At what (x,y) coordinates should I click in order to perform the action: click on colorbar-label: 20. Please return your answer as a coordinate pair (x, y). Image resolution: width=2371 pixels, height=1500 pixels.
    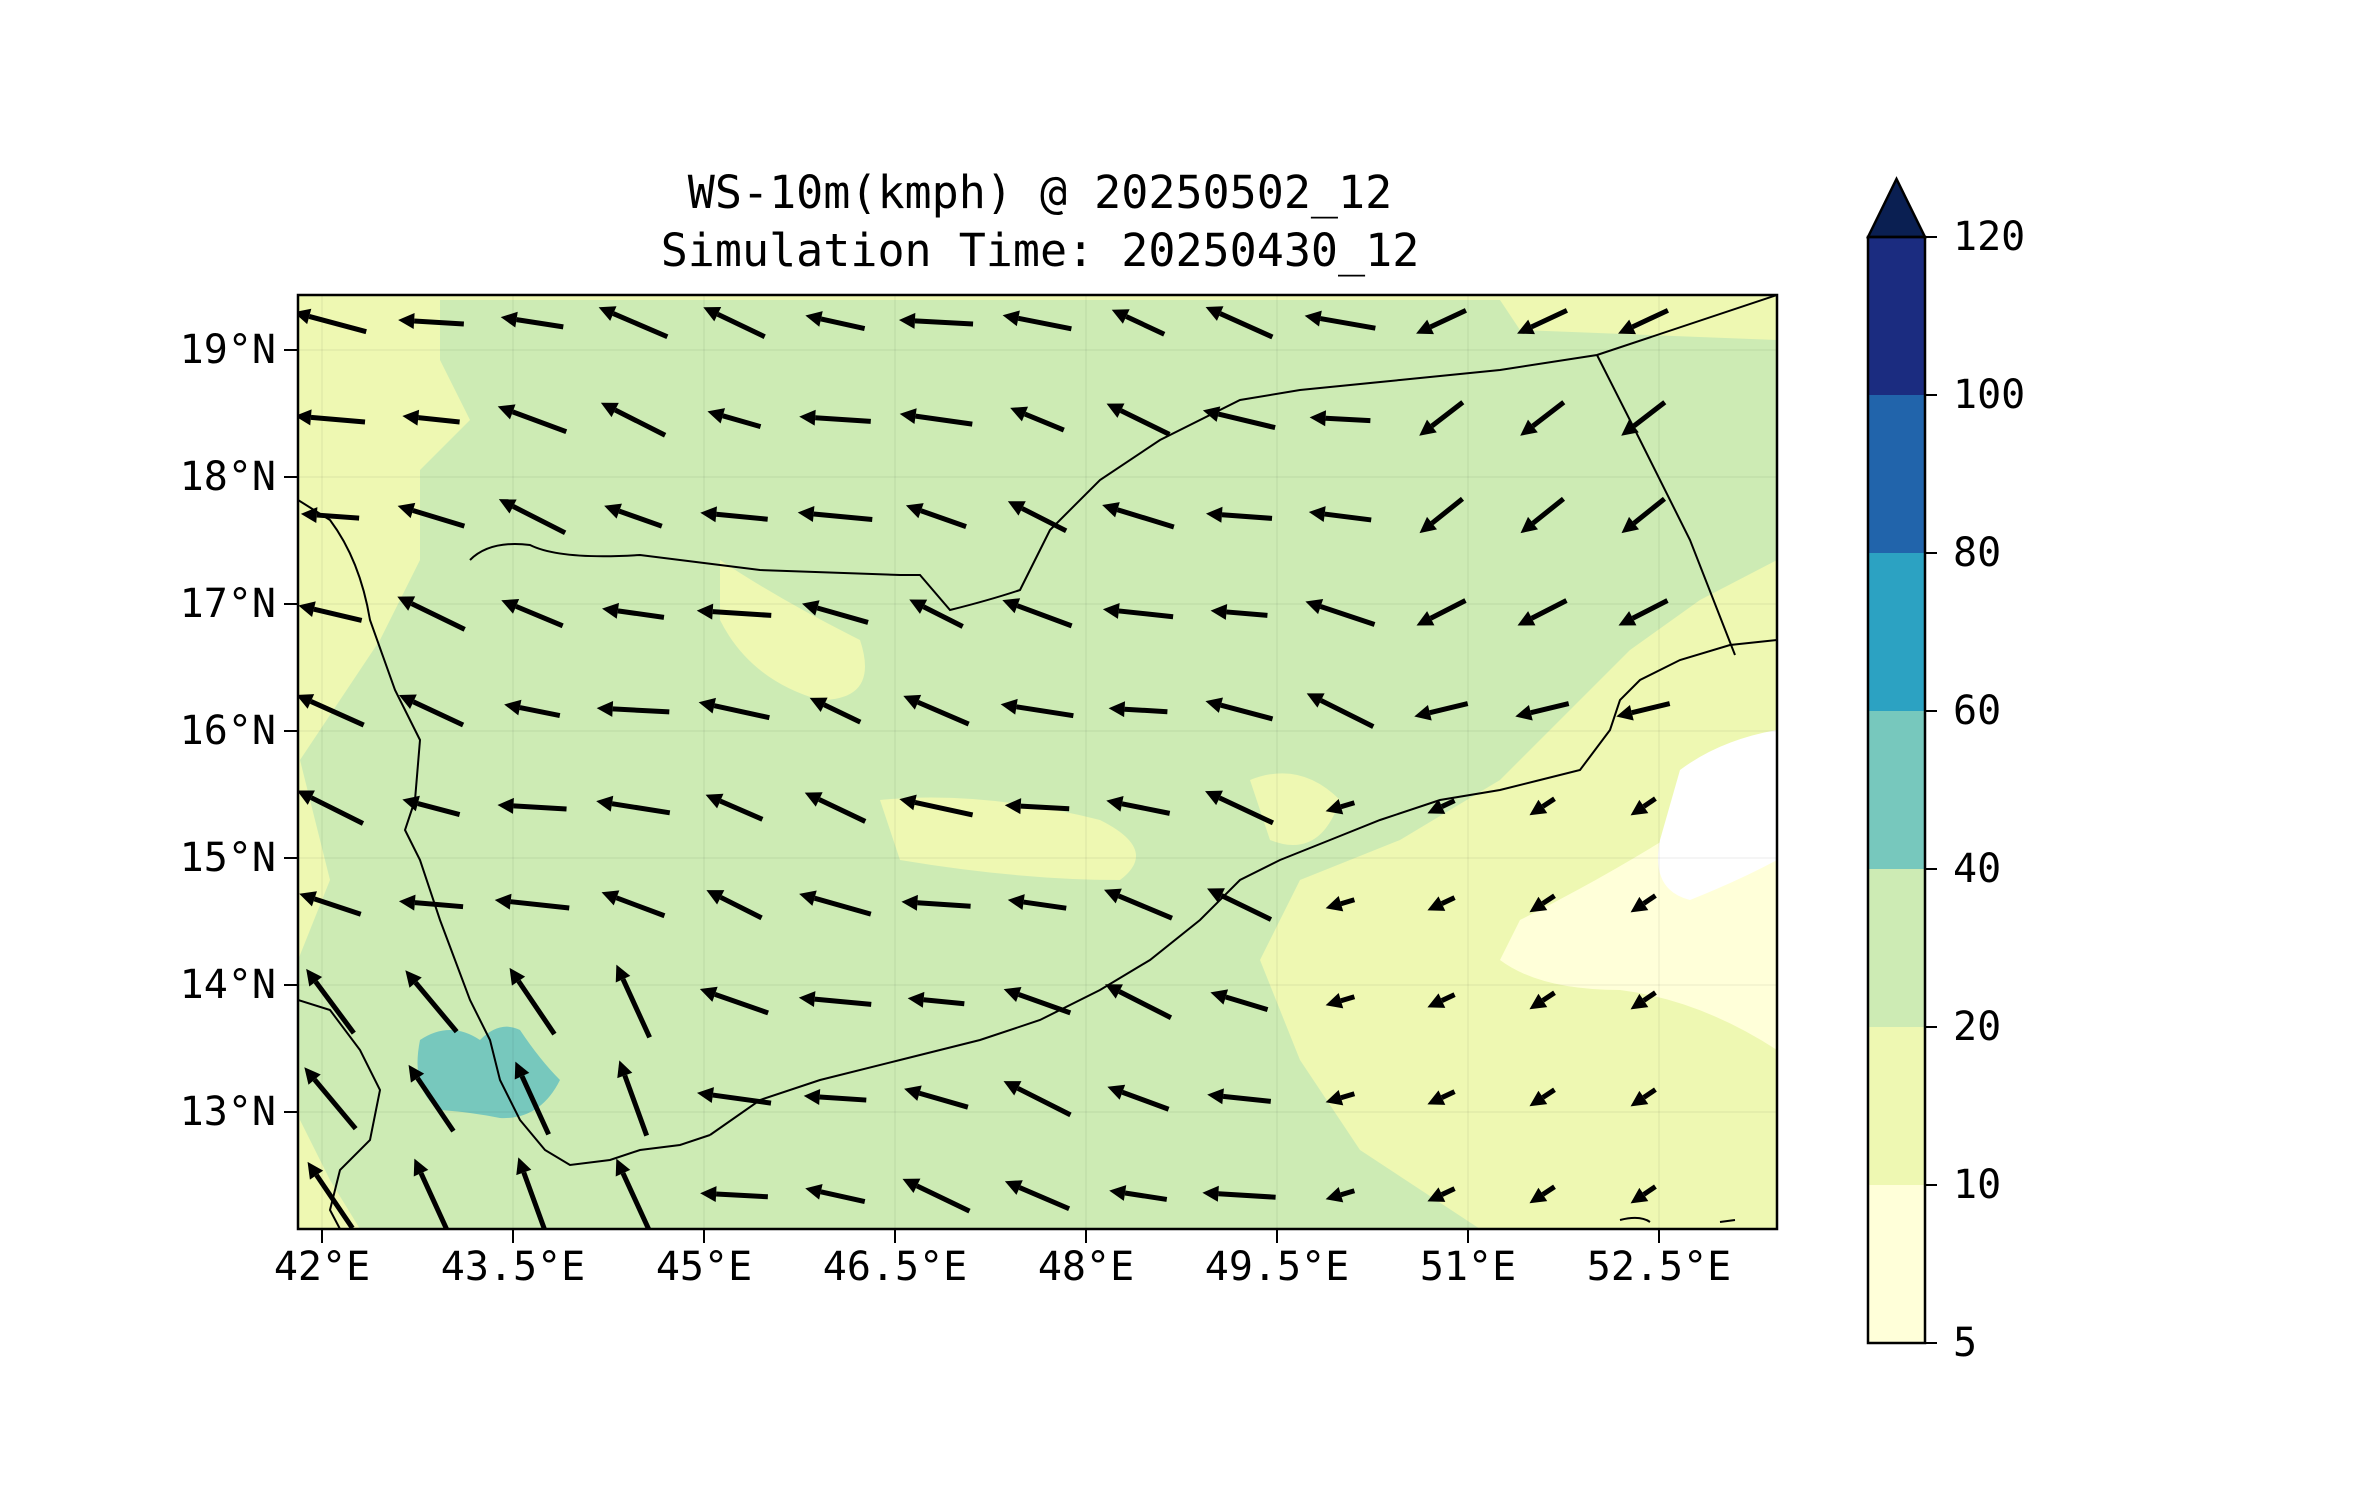
    Looking at the image, I should click on (1977, 1027).